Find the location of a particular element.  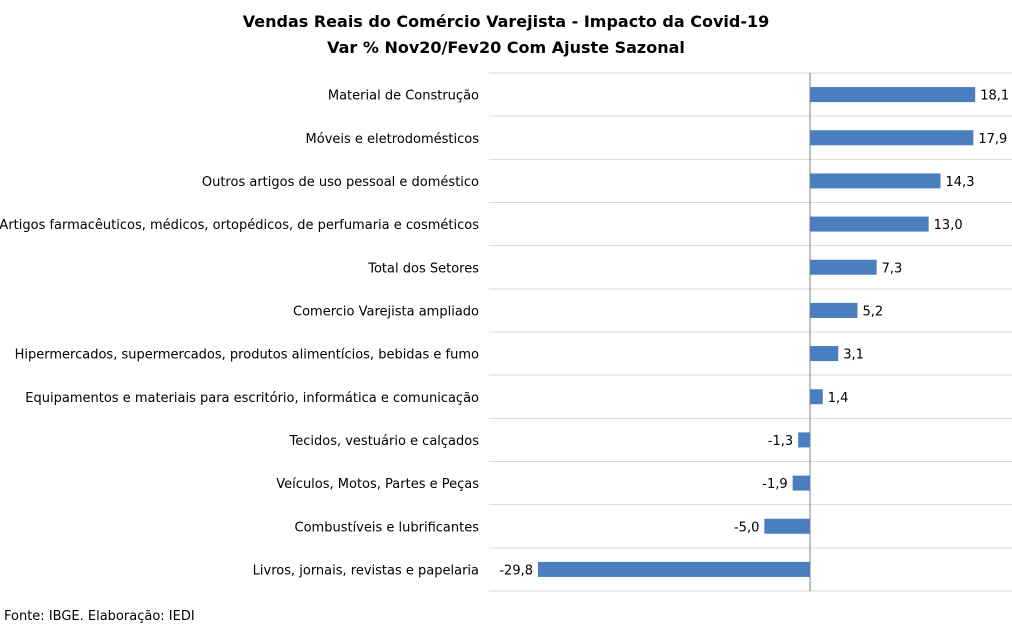

chart-subtitle: Var % Nov20/Fev20 Com Ajuste Sazonal is located at coordinates (506, 47).